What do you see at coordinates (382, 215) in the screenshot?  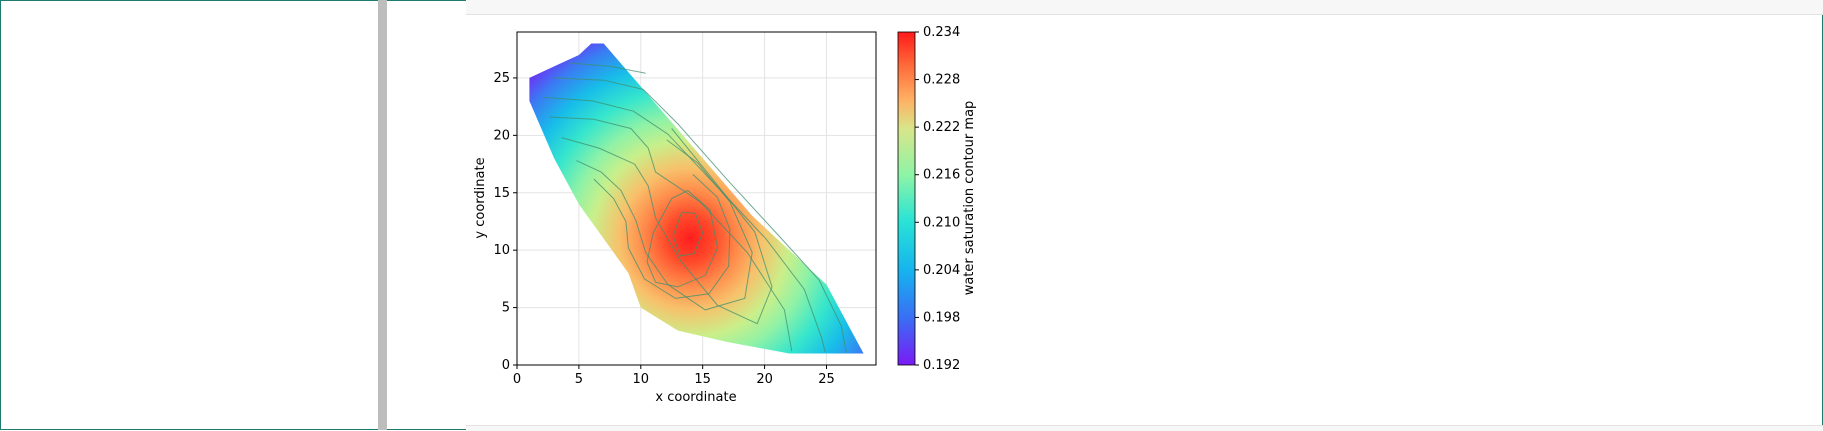 I see `notebook-scroll-gutter` at bounding box center [382, 215].